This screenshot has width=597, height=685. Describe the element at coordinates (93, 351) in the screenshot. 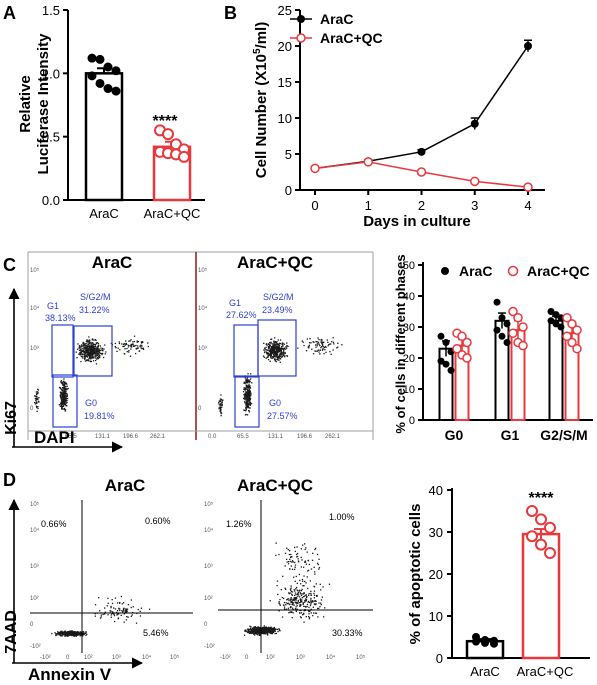

I see `flow-c-left-gate-s` at that location.